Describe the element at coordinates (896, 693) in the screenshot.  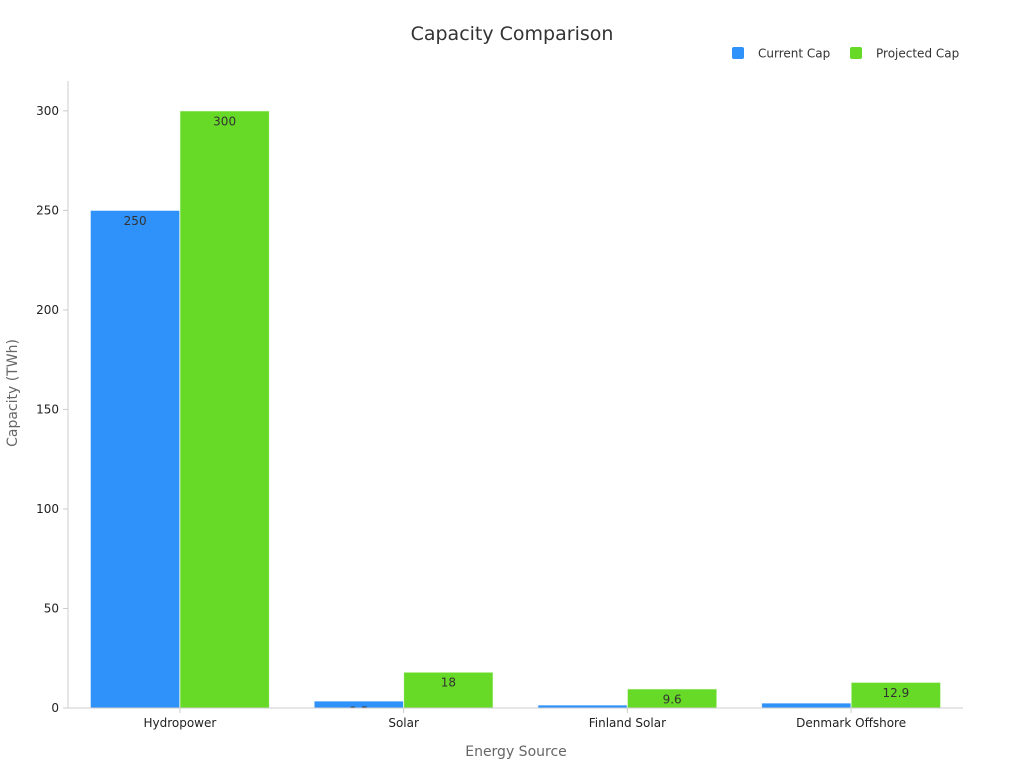
I see `data-label-projected-cap-denmark-offshore: 12.9` at that location.